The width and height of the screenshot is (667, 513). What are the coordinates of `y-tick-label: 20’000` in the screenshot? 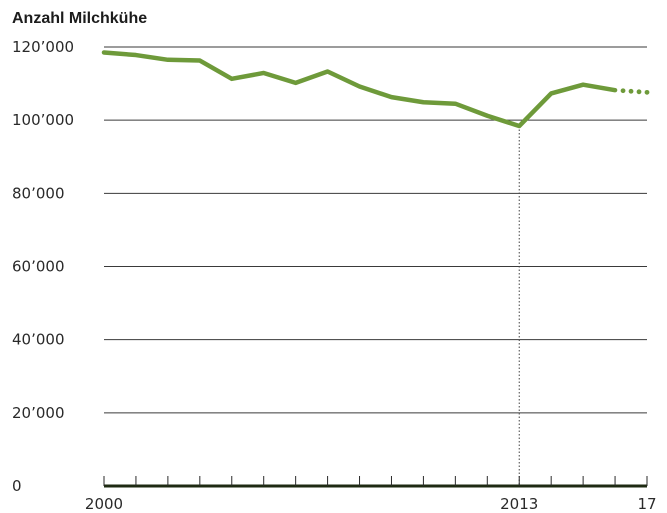 It's located at (38, 413).